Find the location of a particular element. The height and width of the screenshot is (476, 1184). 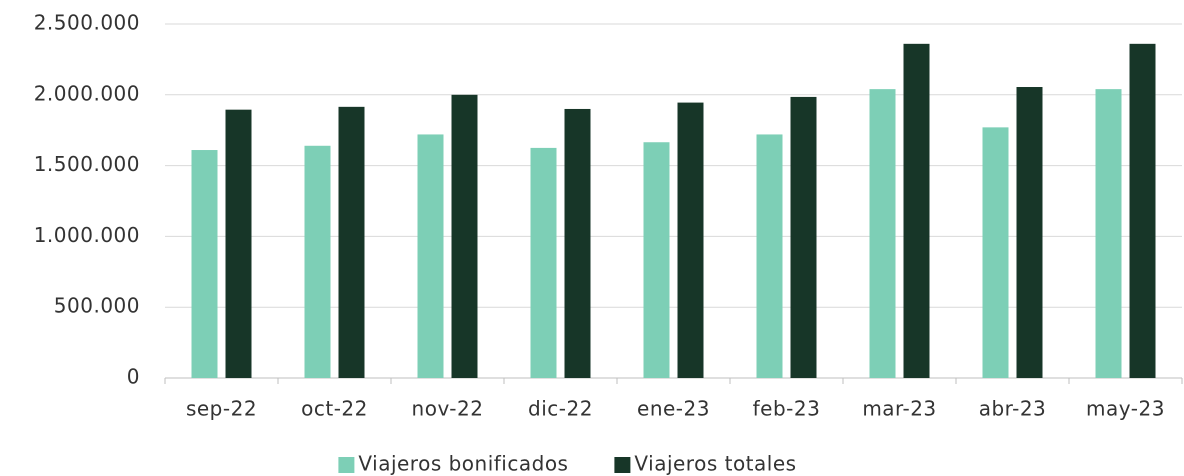

y-tick-label: 1.500.000 is located at coordinates (87, 164).